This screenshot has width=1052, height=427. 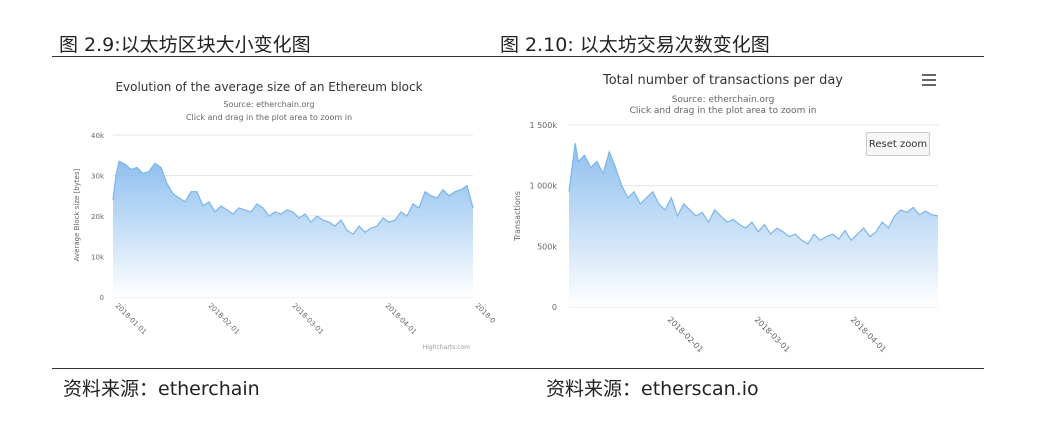 I want to click on x-tick-label: 2018-03-01, so click(x=772, y=334).